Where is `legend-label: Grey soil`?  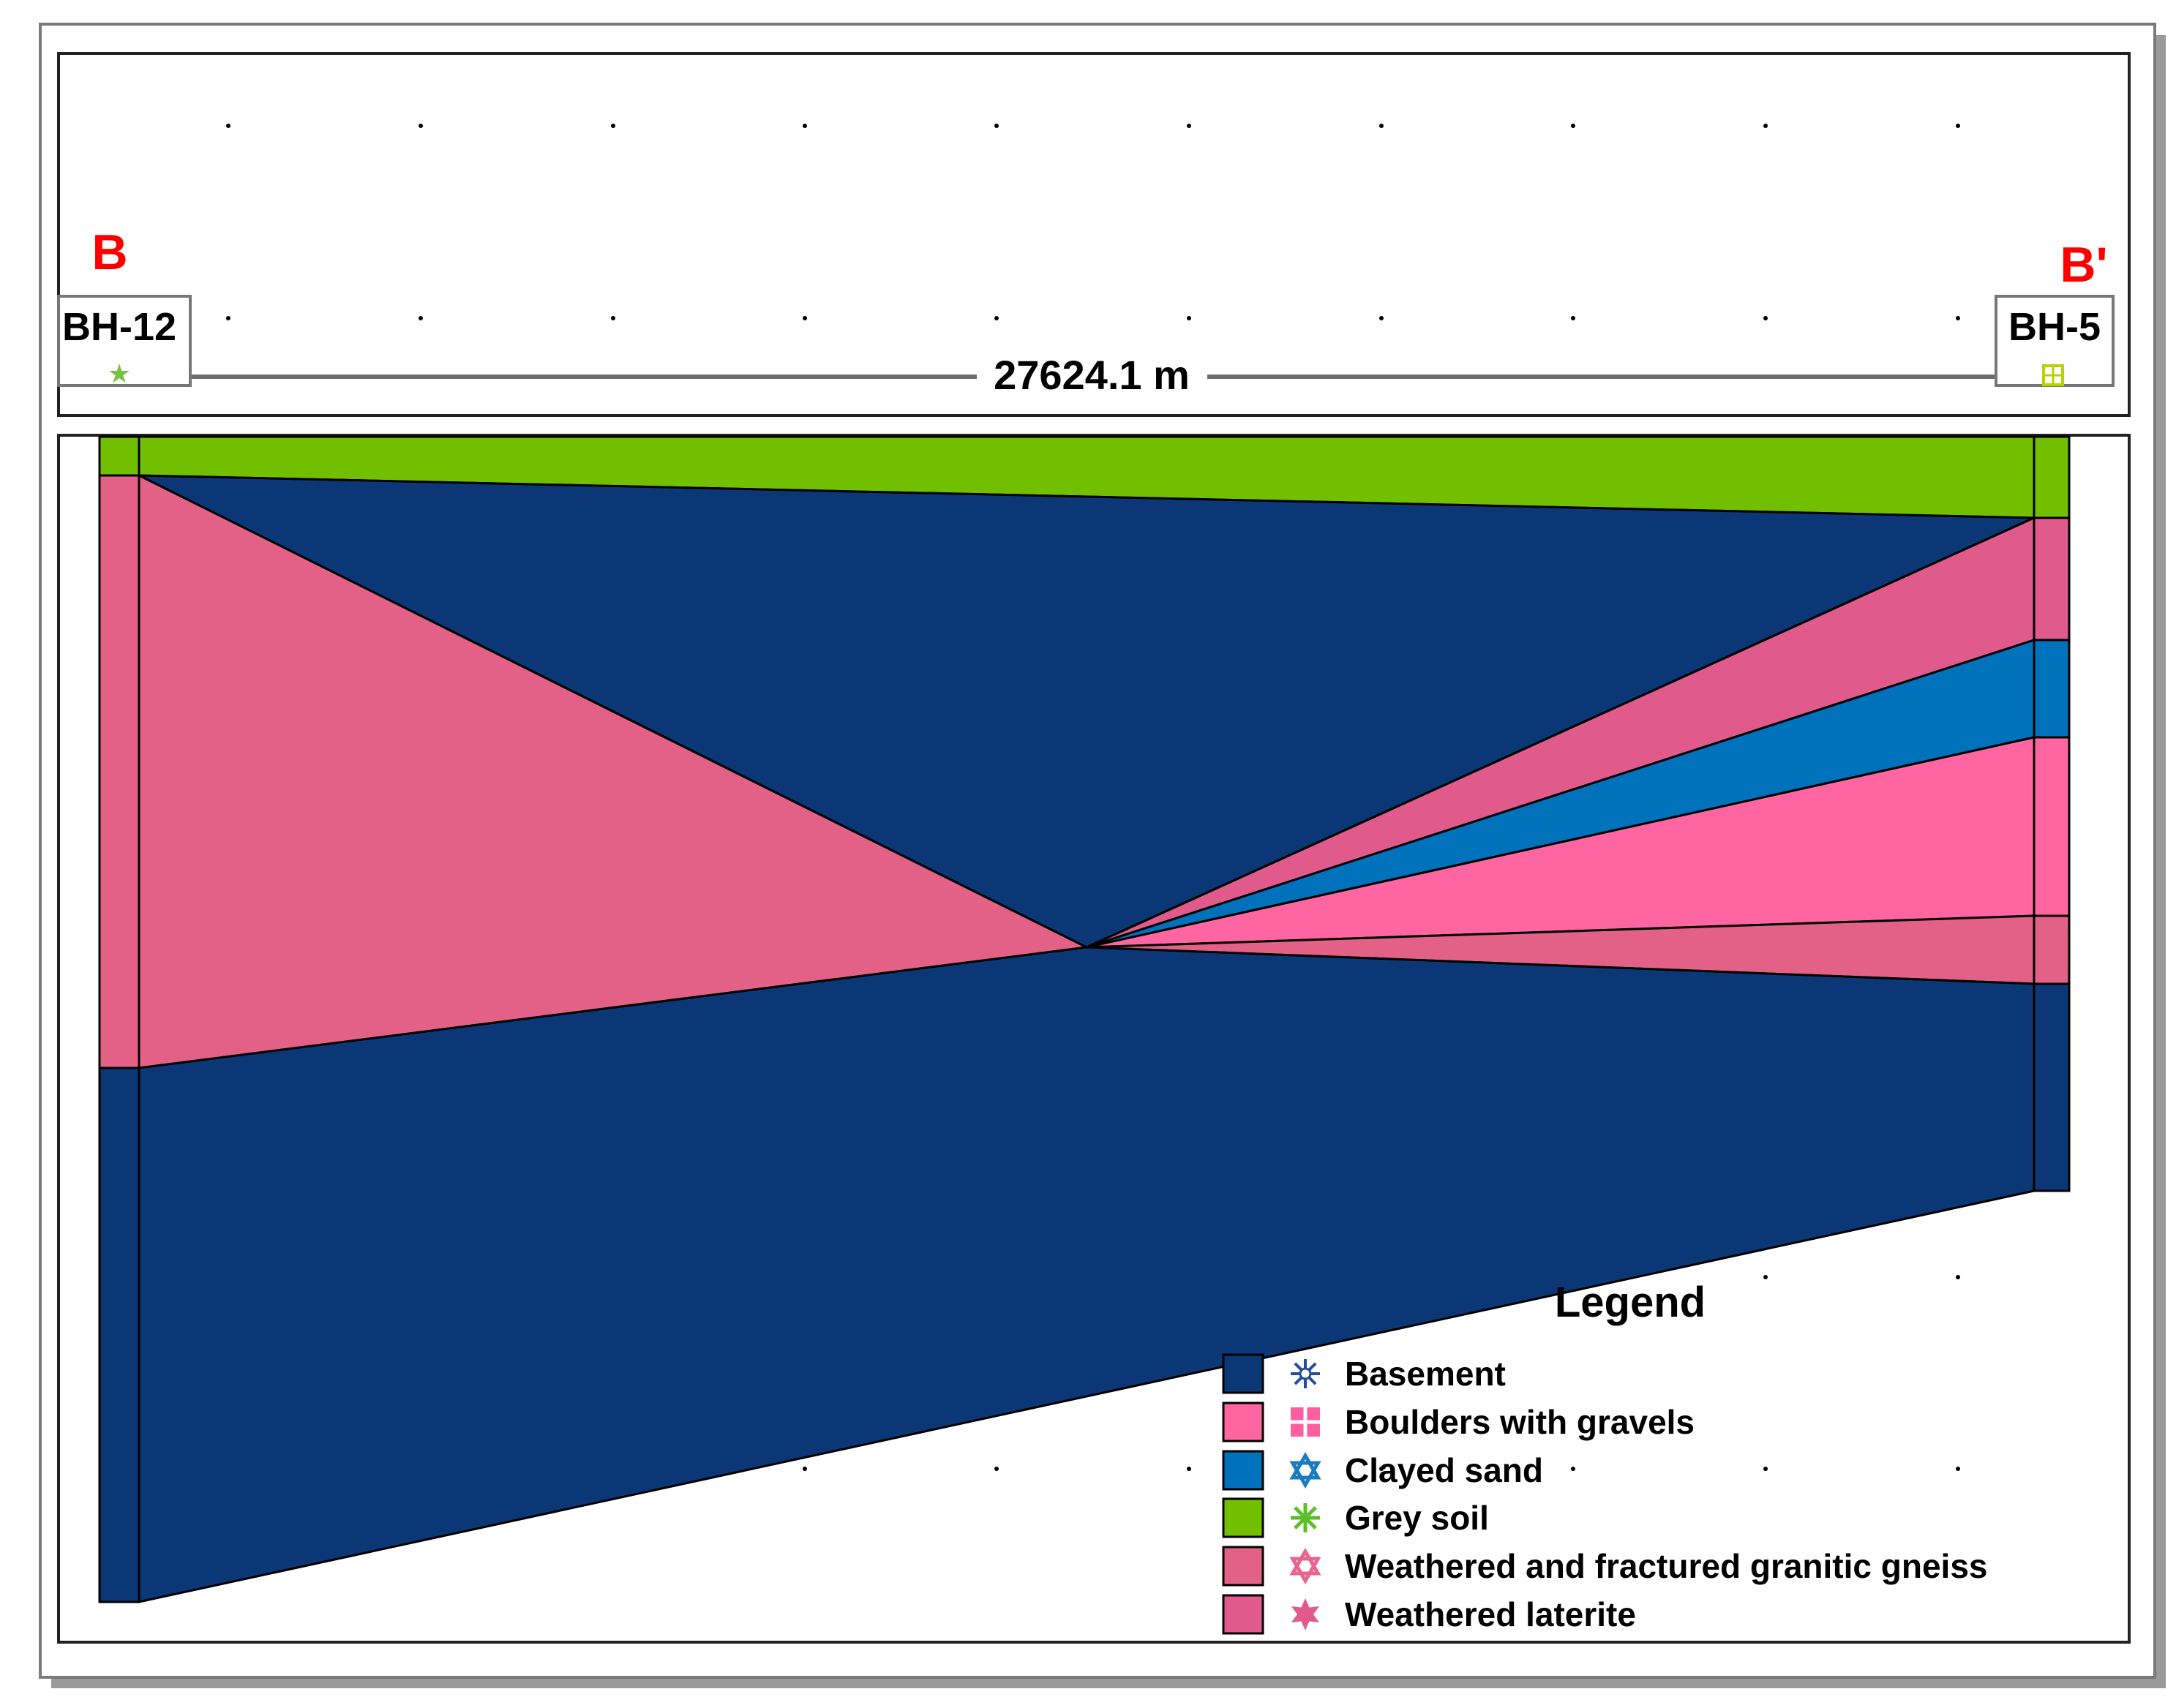
legend-label: Grey soil is located at coordinates (1417, 1518).